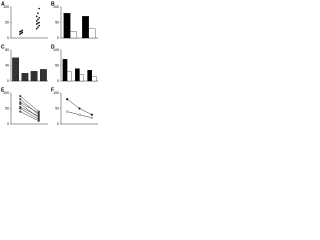  What do you see at coordinates (7, 50) in the screenshot?
I see `y-tick-label: 80` at bounding box center [7, 50].